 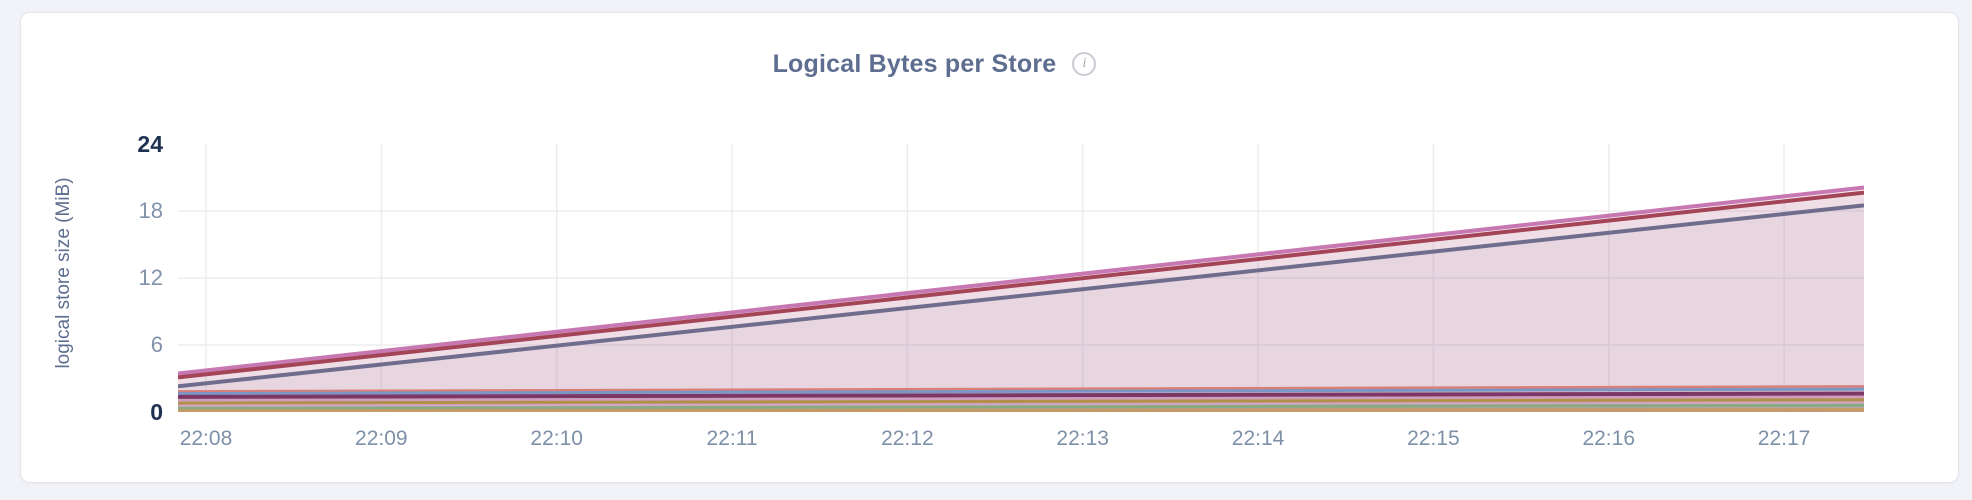 What do you see at coordinates (63, 273) in the screenshot?
I see `y-axis-title: logical store size (MiB)` at bounding box center [63, 273].